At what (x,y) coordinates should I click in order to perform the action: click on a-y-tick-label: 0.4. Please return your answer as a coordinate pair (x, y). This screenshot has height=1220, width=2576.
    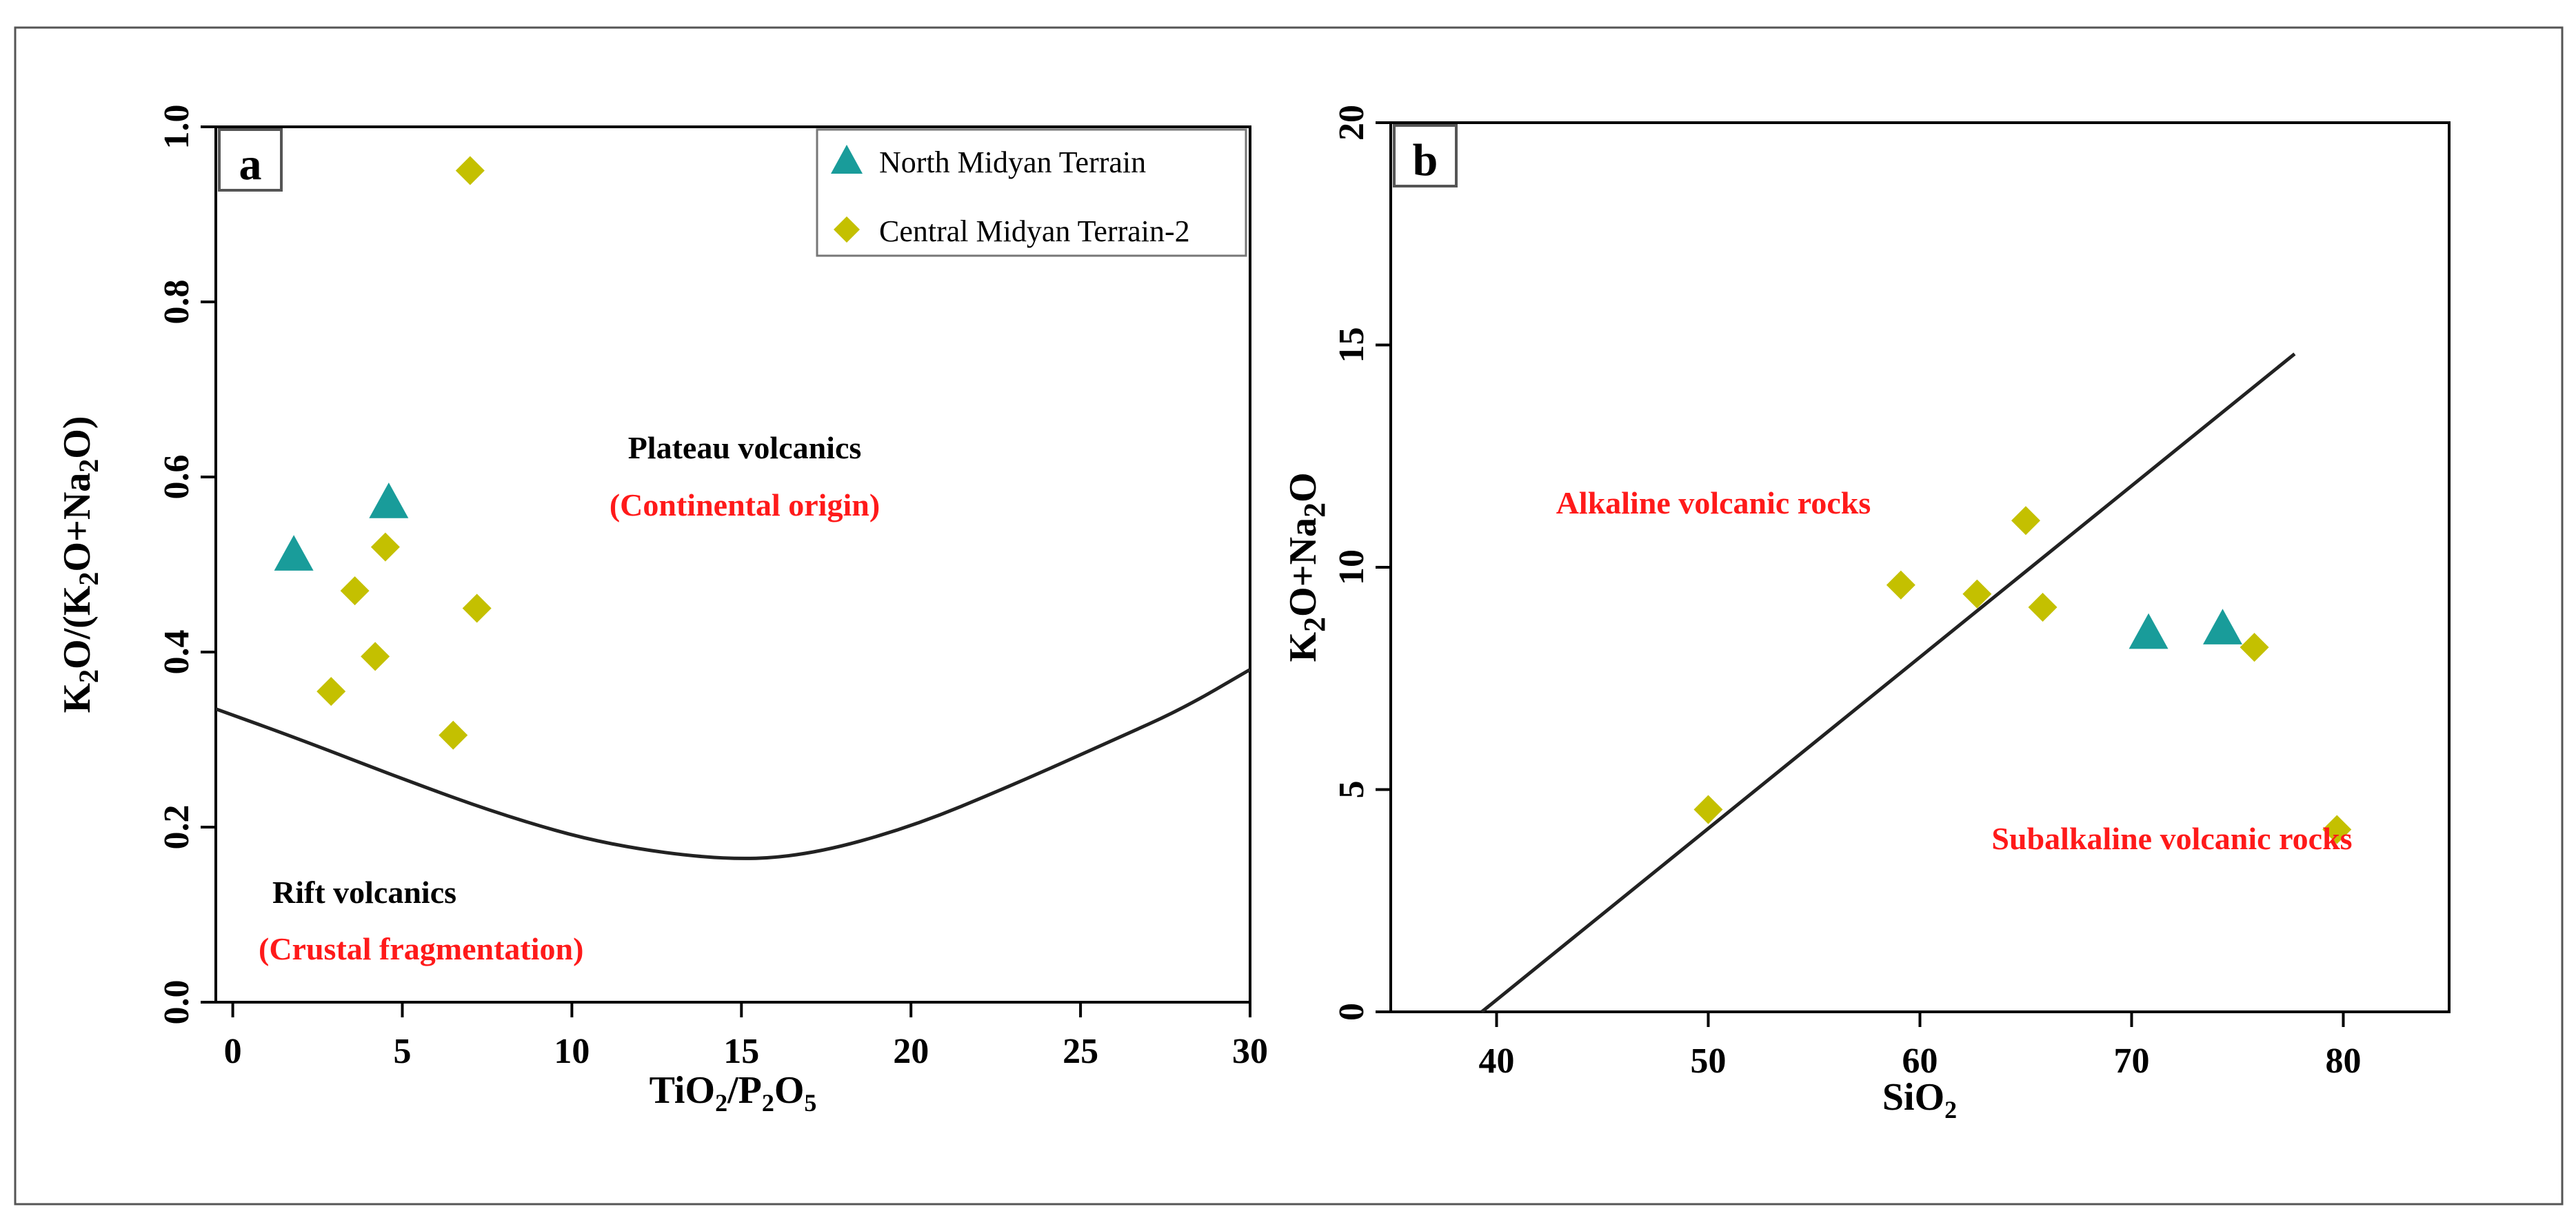
    Looking at the image, I should click on (177, 652).